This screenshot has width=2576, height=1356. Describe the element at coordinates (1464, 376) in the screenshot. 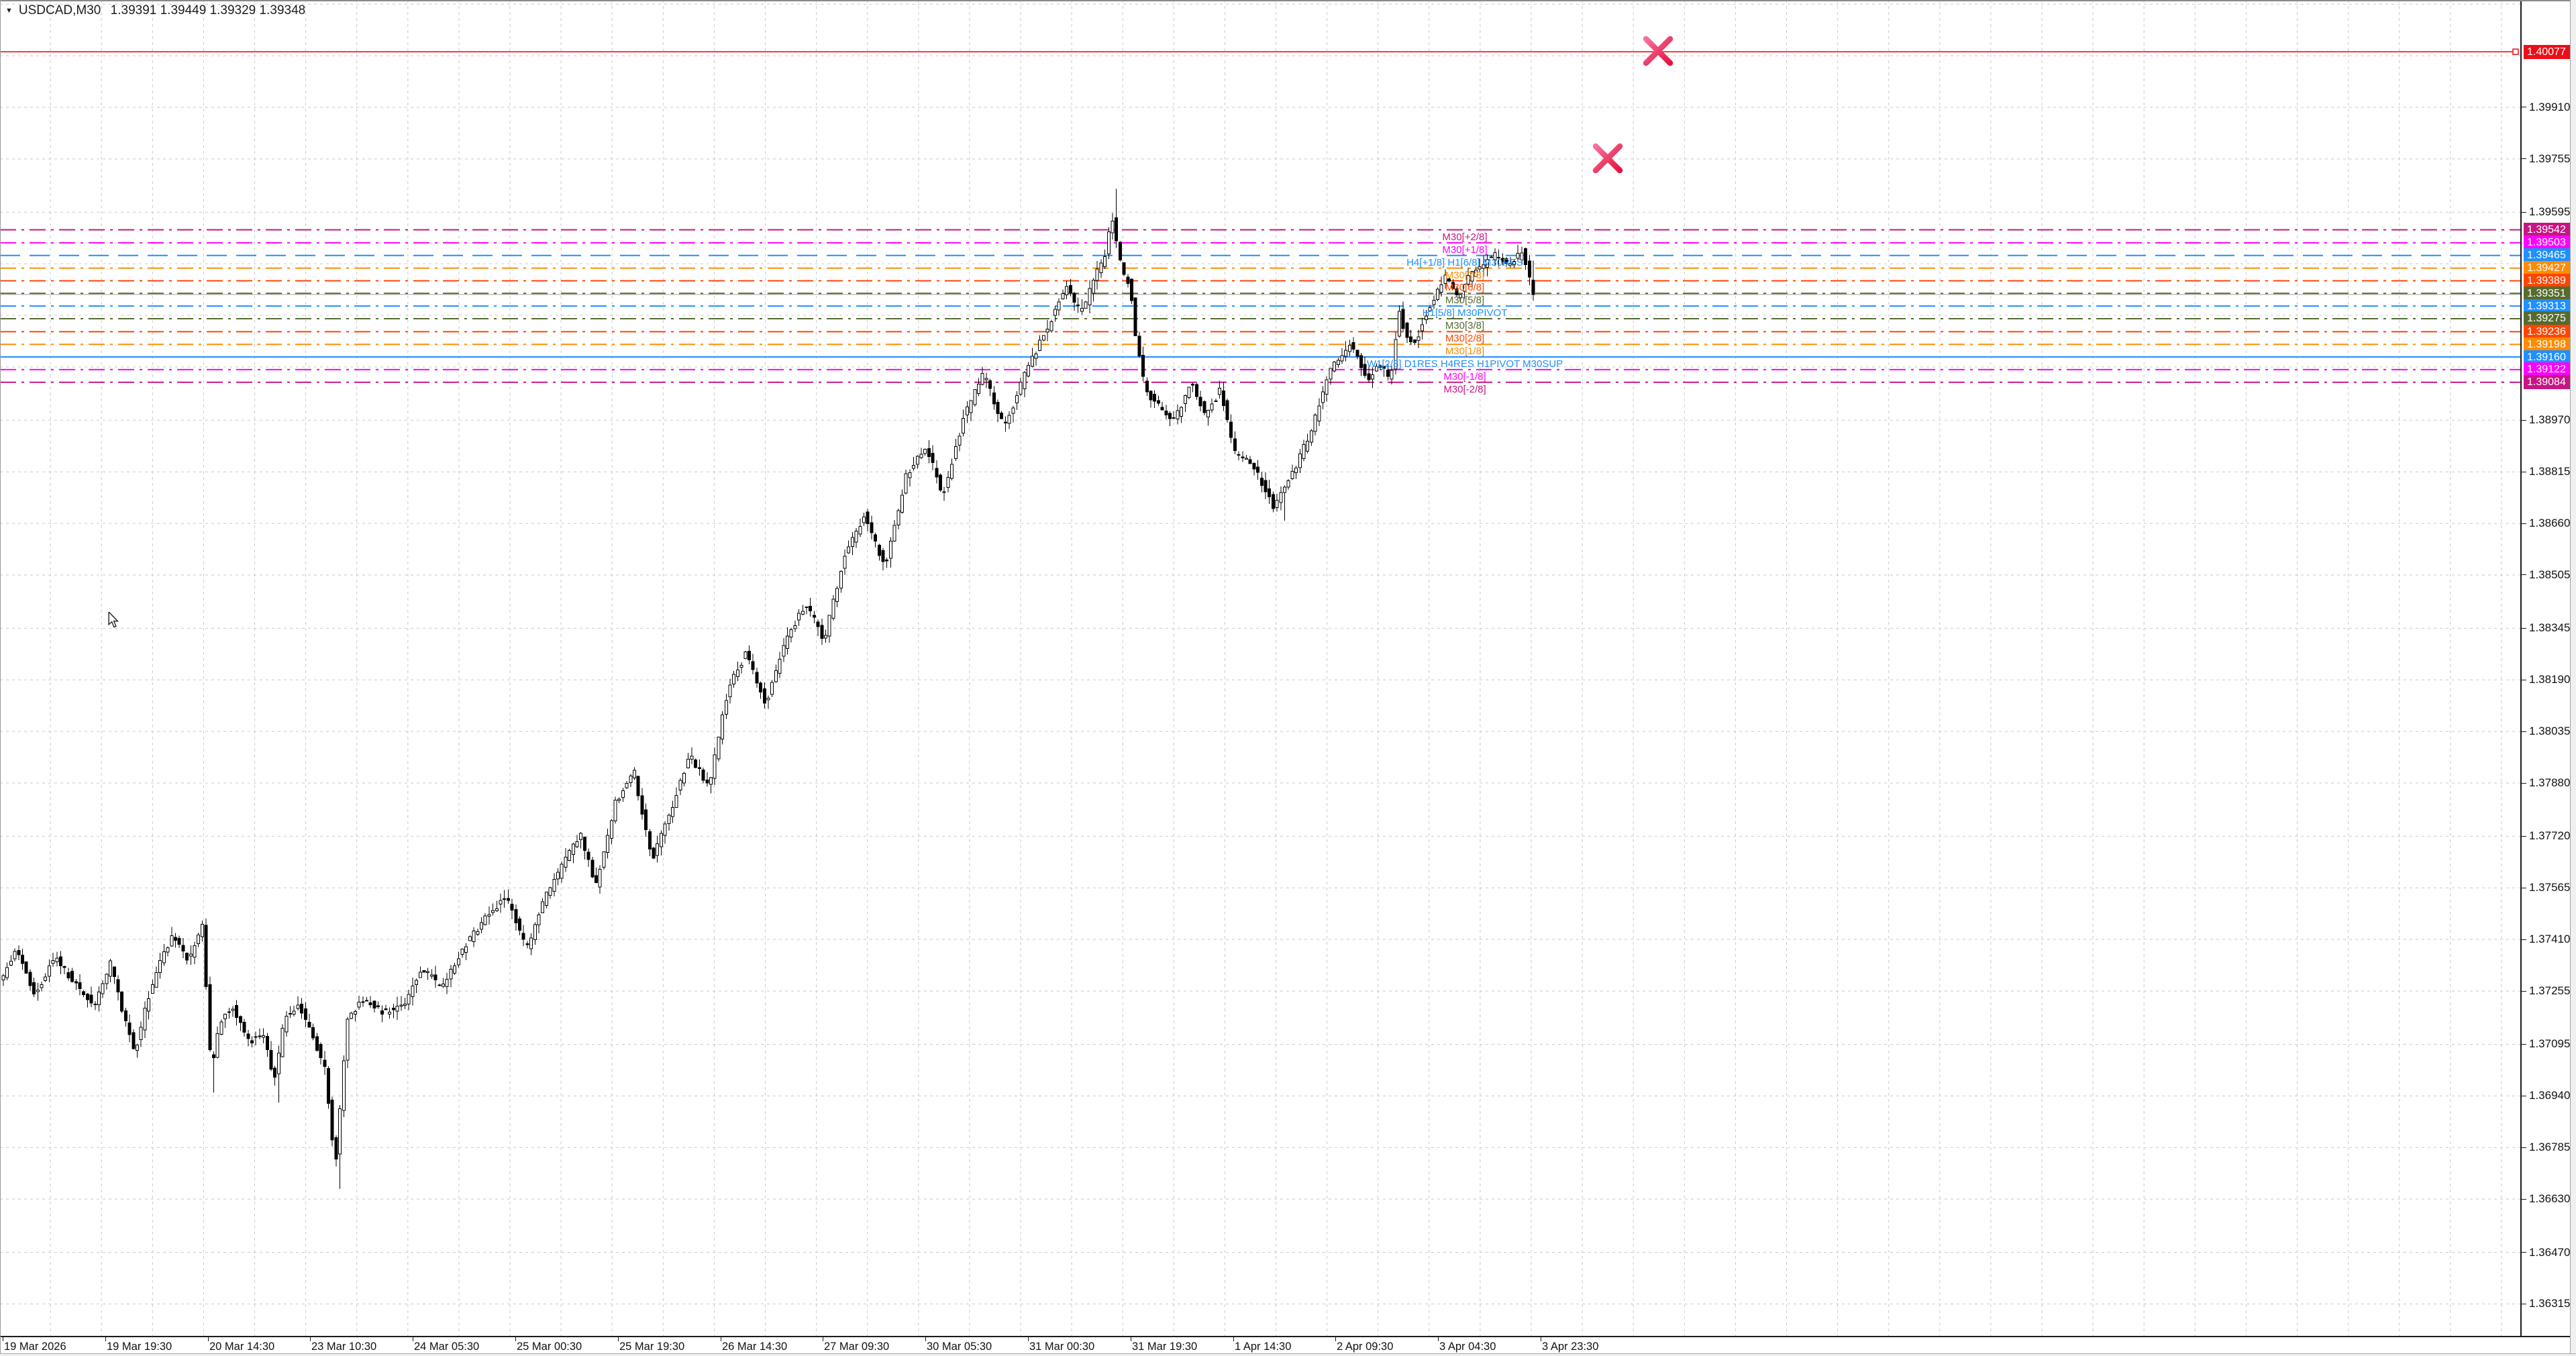

I see `level-label: M30[-1/8]` at that location.